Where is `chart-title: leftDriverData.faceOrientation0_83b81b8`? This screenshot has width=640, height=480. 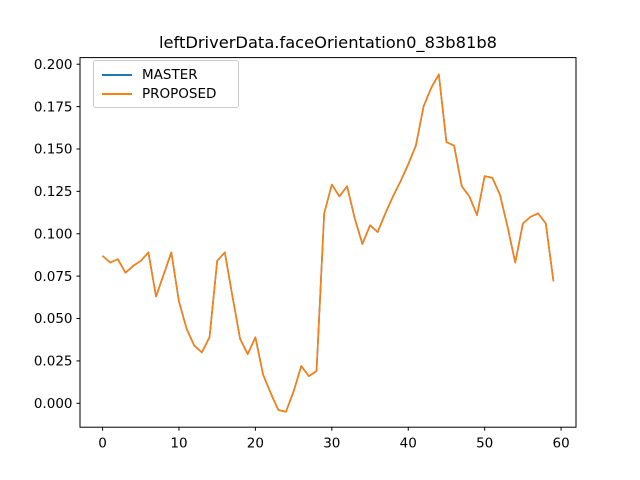
chart-title: leftDriverData.faceOrientation0_83b81b8 is located at coordinates (328, 42).